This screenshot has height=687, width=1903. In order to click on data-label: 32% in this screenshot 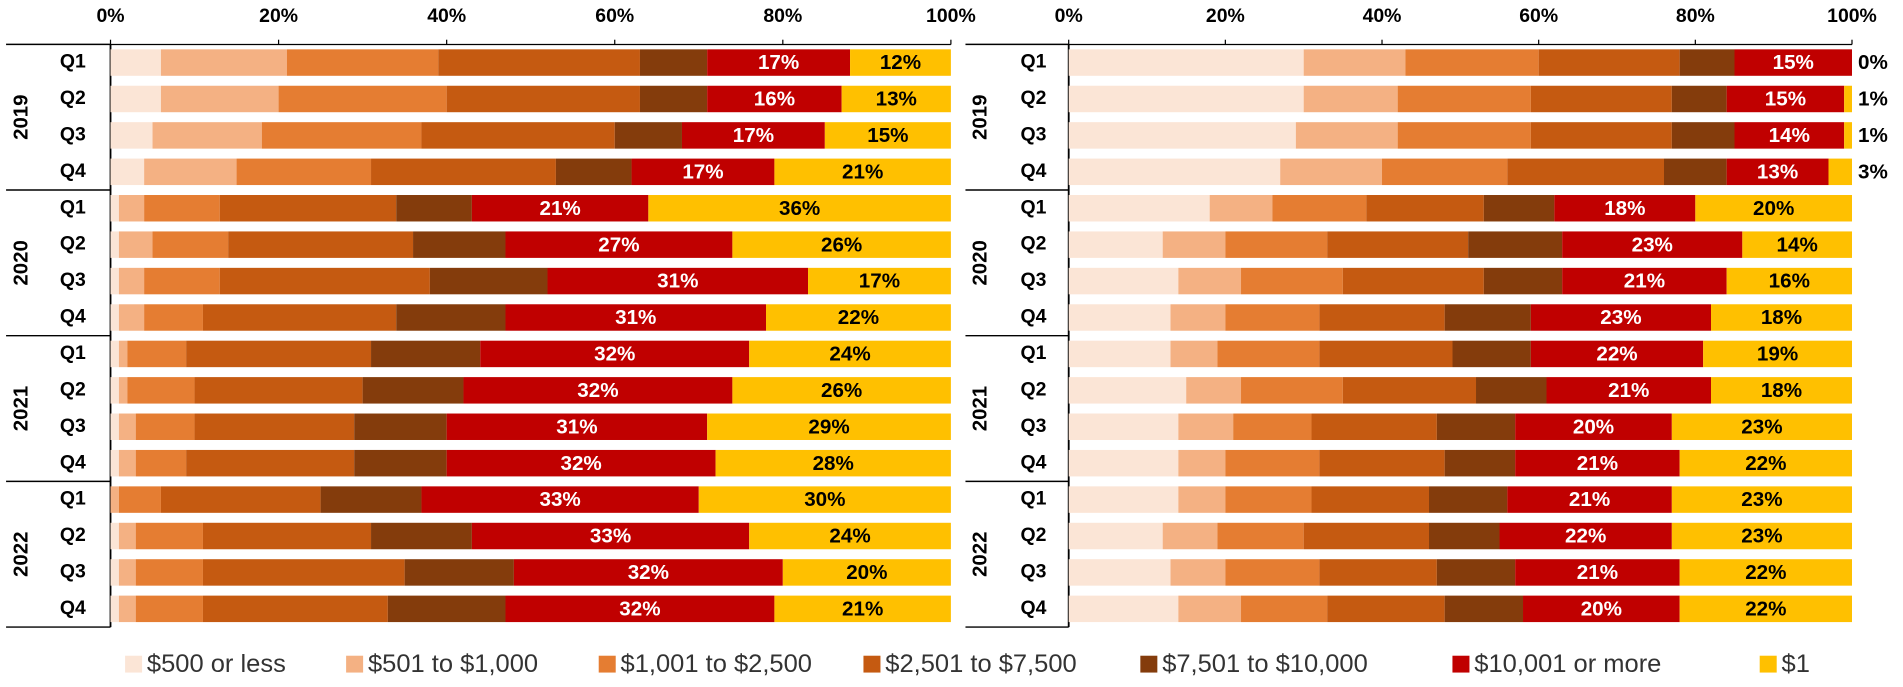, I will do `click(639, 609)`.